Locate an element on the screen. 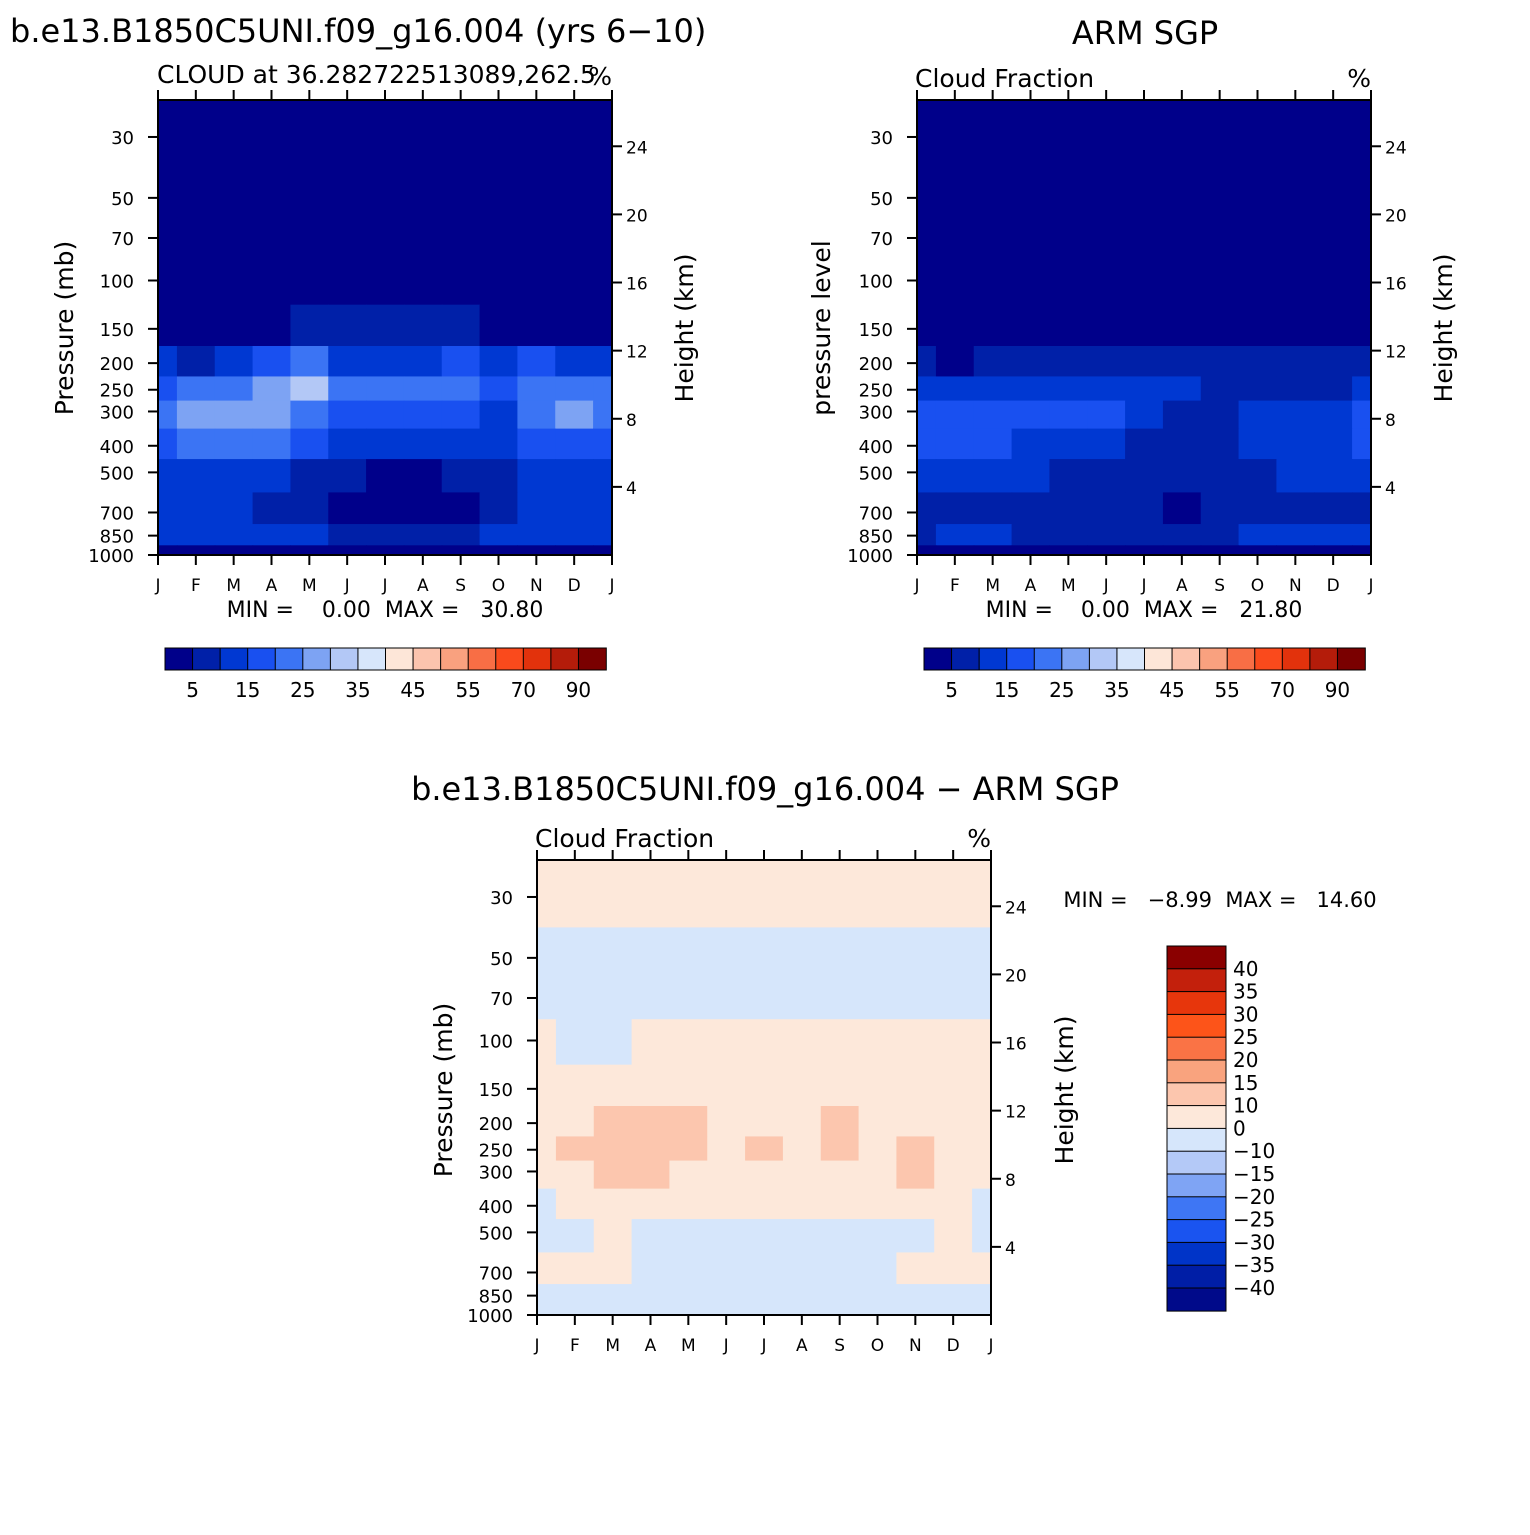 This screenshot has height=1535, width=1530. colorbar-label: 15 is located at coordinates (247, 690).